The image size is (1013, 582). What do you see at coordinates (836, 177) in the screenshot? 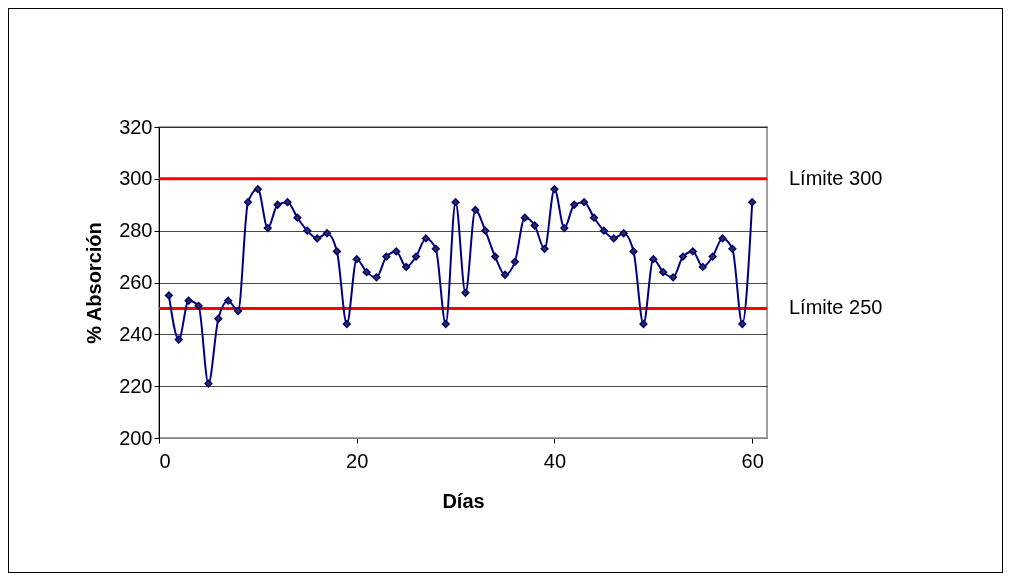
I see `ref-line-label: Límite 300` at bounding box center [836, 177].